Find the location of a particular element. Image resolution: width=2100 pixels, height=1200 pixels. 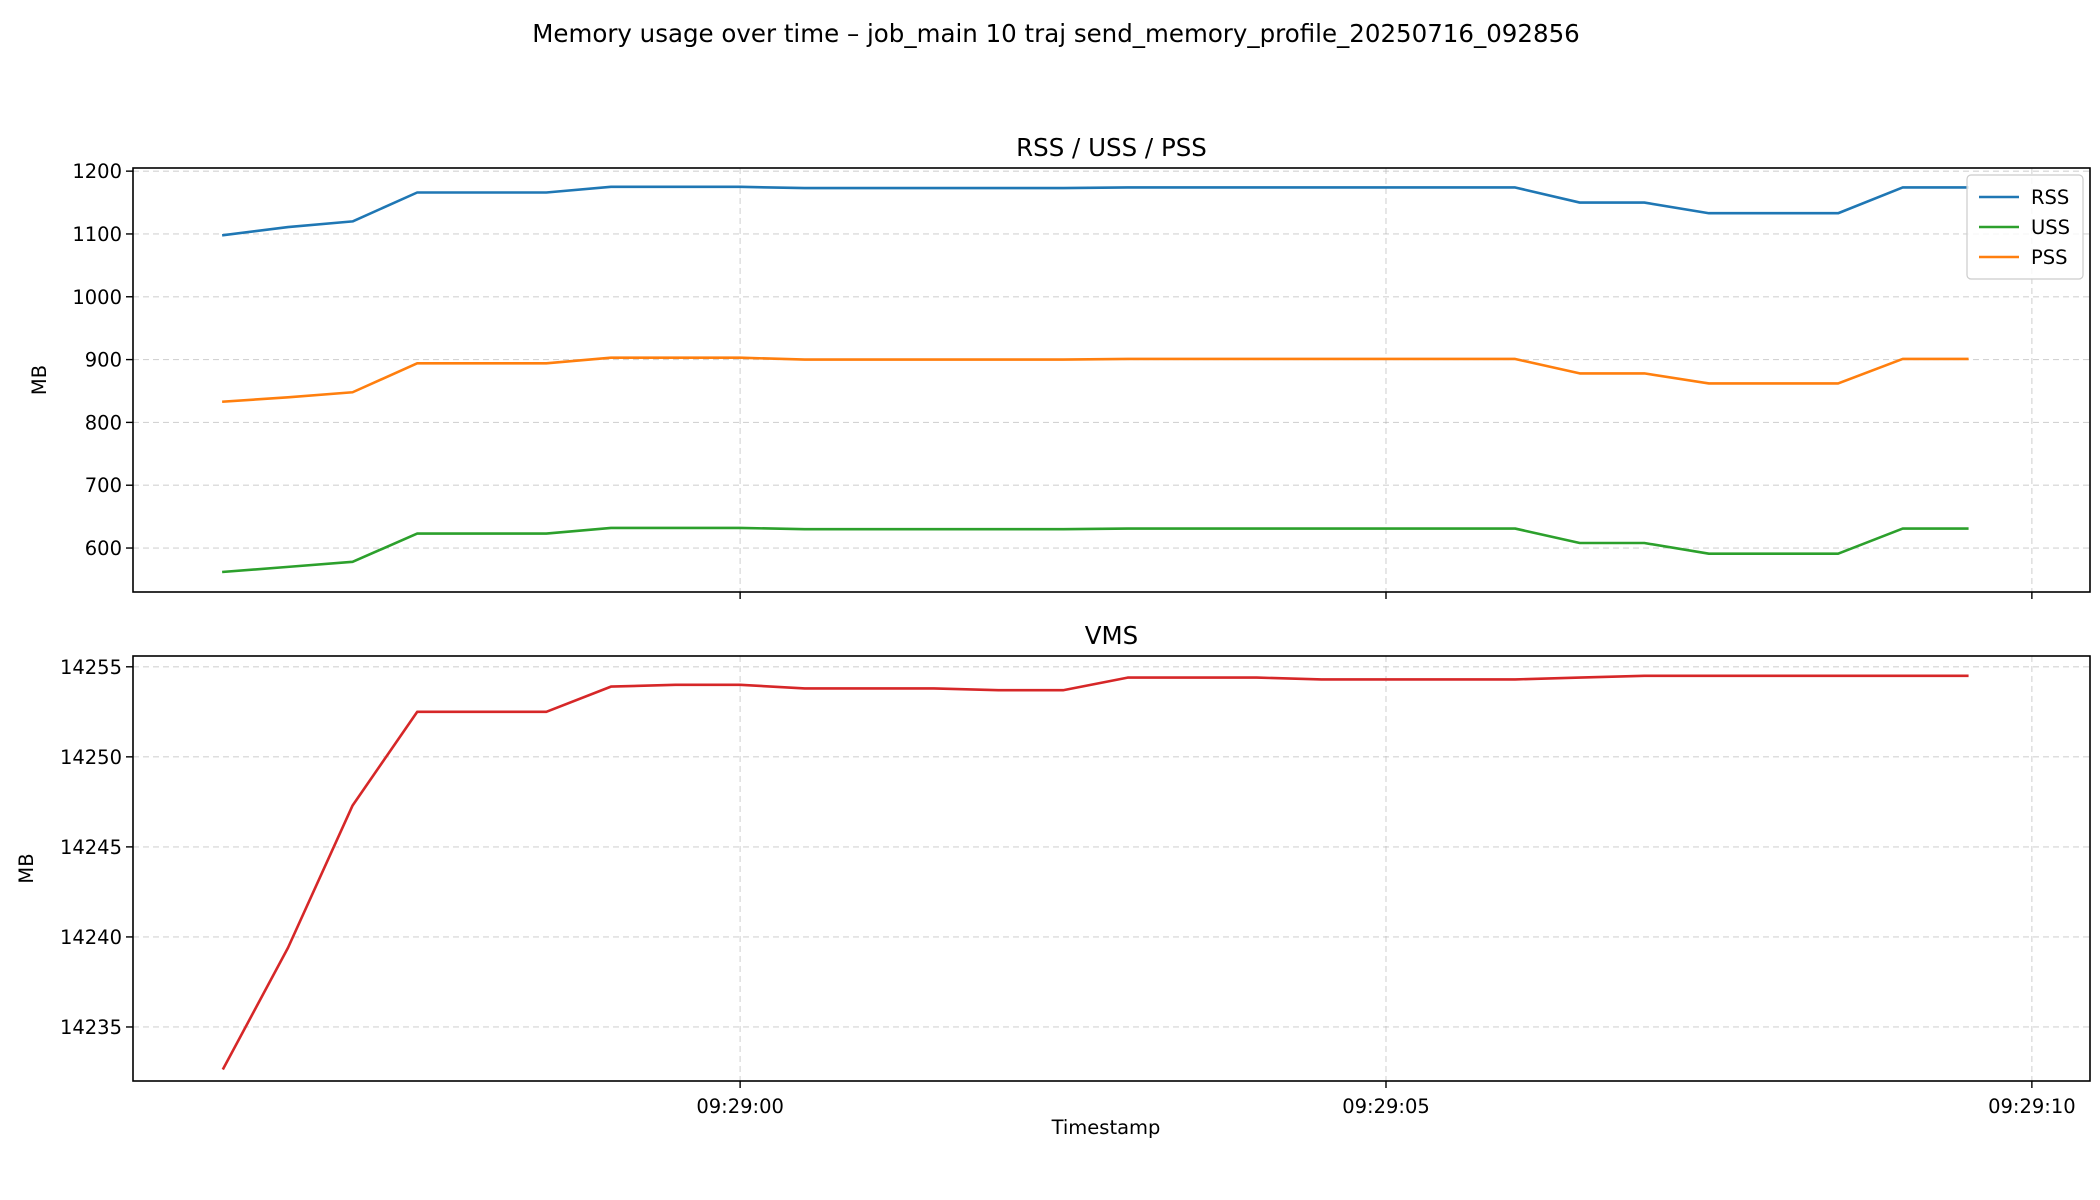

y-tick-label: 1100 is located at coordinates (97, 234).